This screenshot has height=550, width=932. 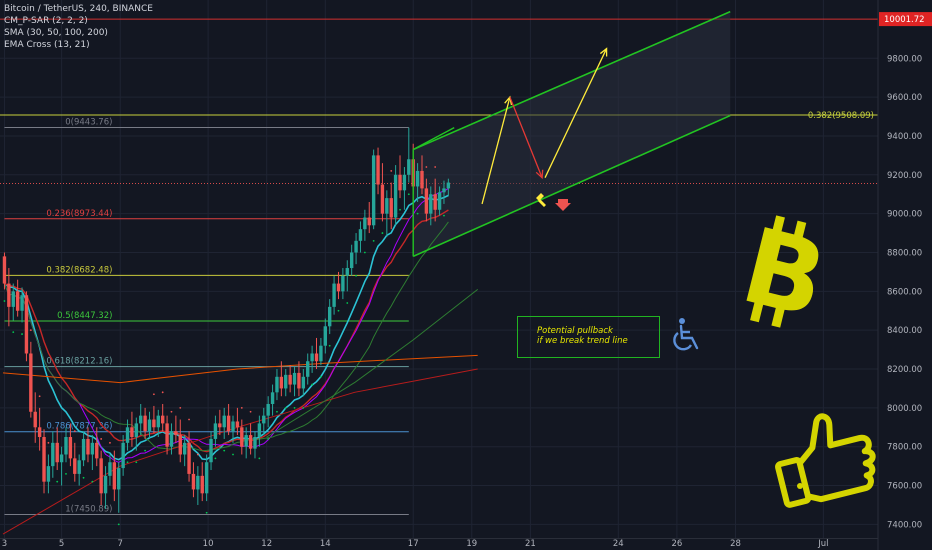 What do you see at coordinates (79, 362) in the screenshot?
I see `fib-label: 0.618(8212.16)` at bounding box center [79, 362].